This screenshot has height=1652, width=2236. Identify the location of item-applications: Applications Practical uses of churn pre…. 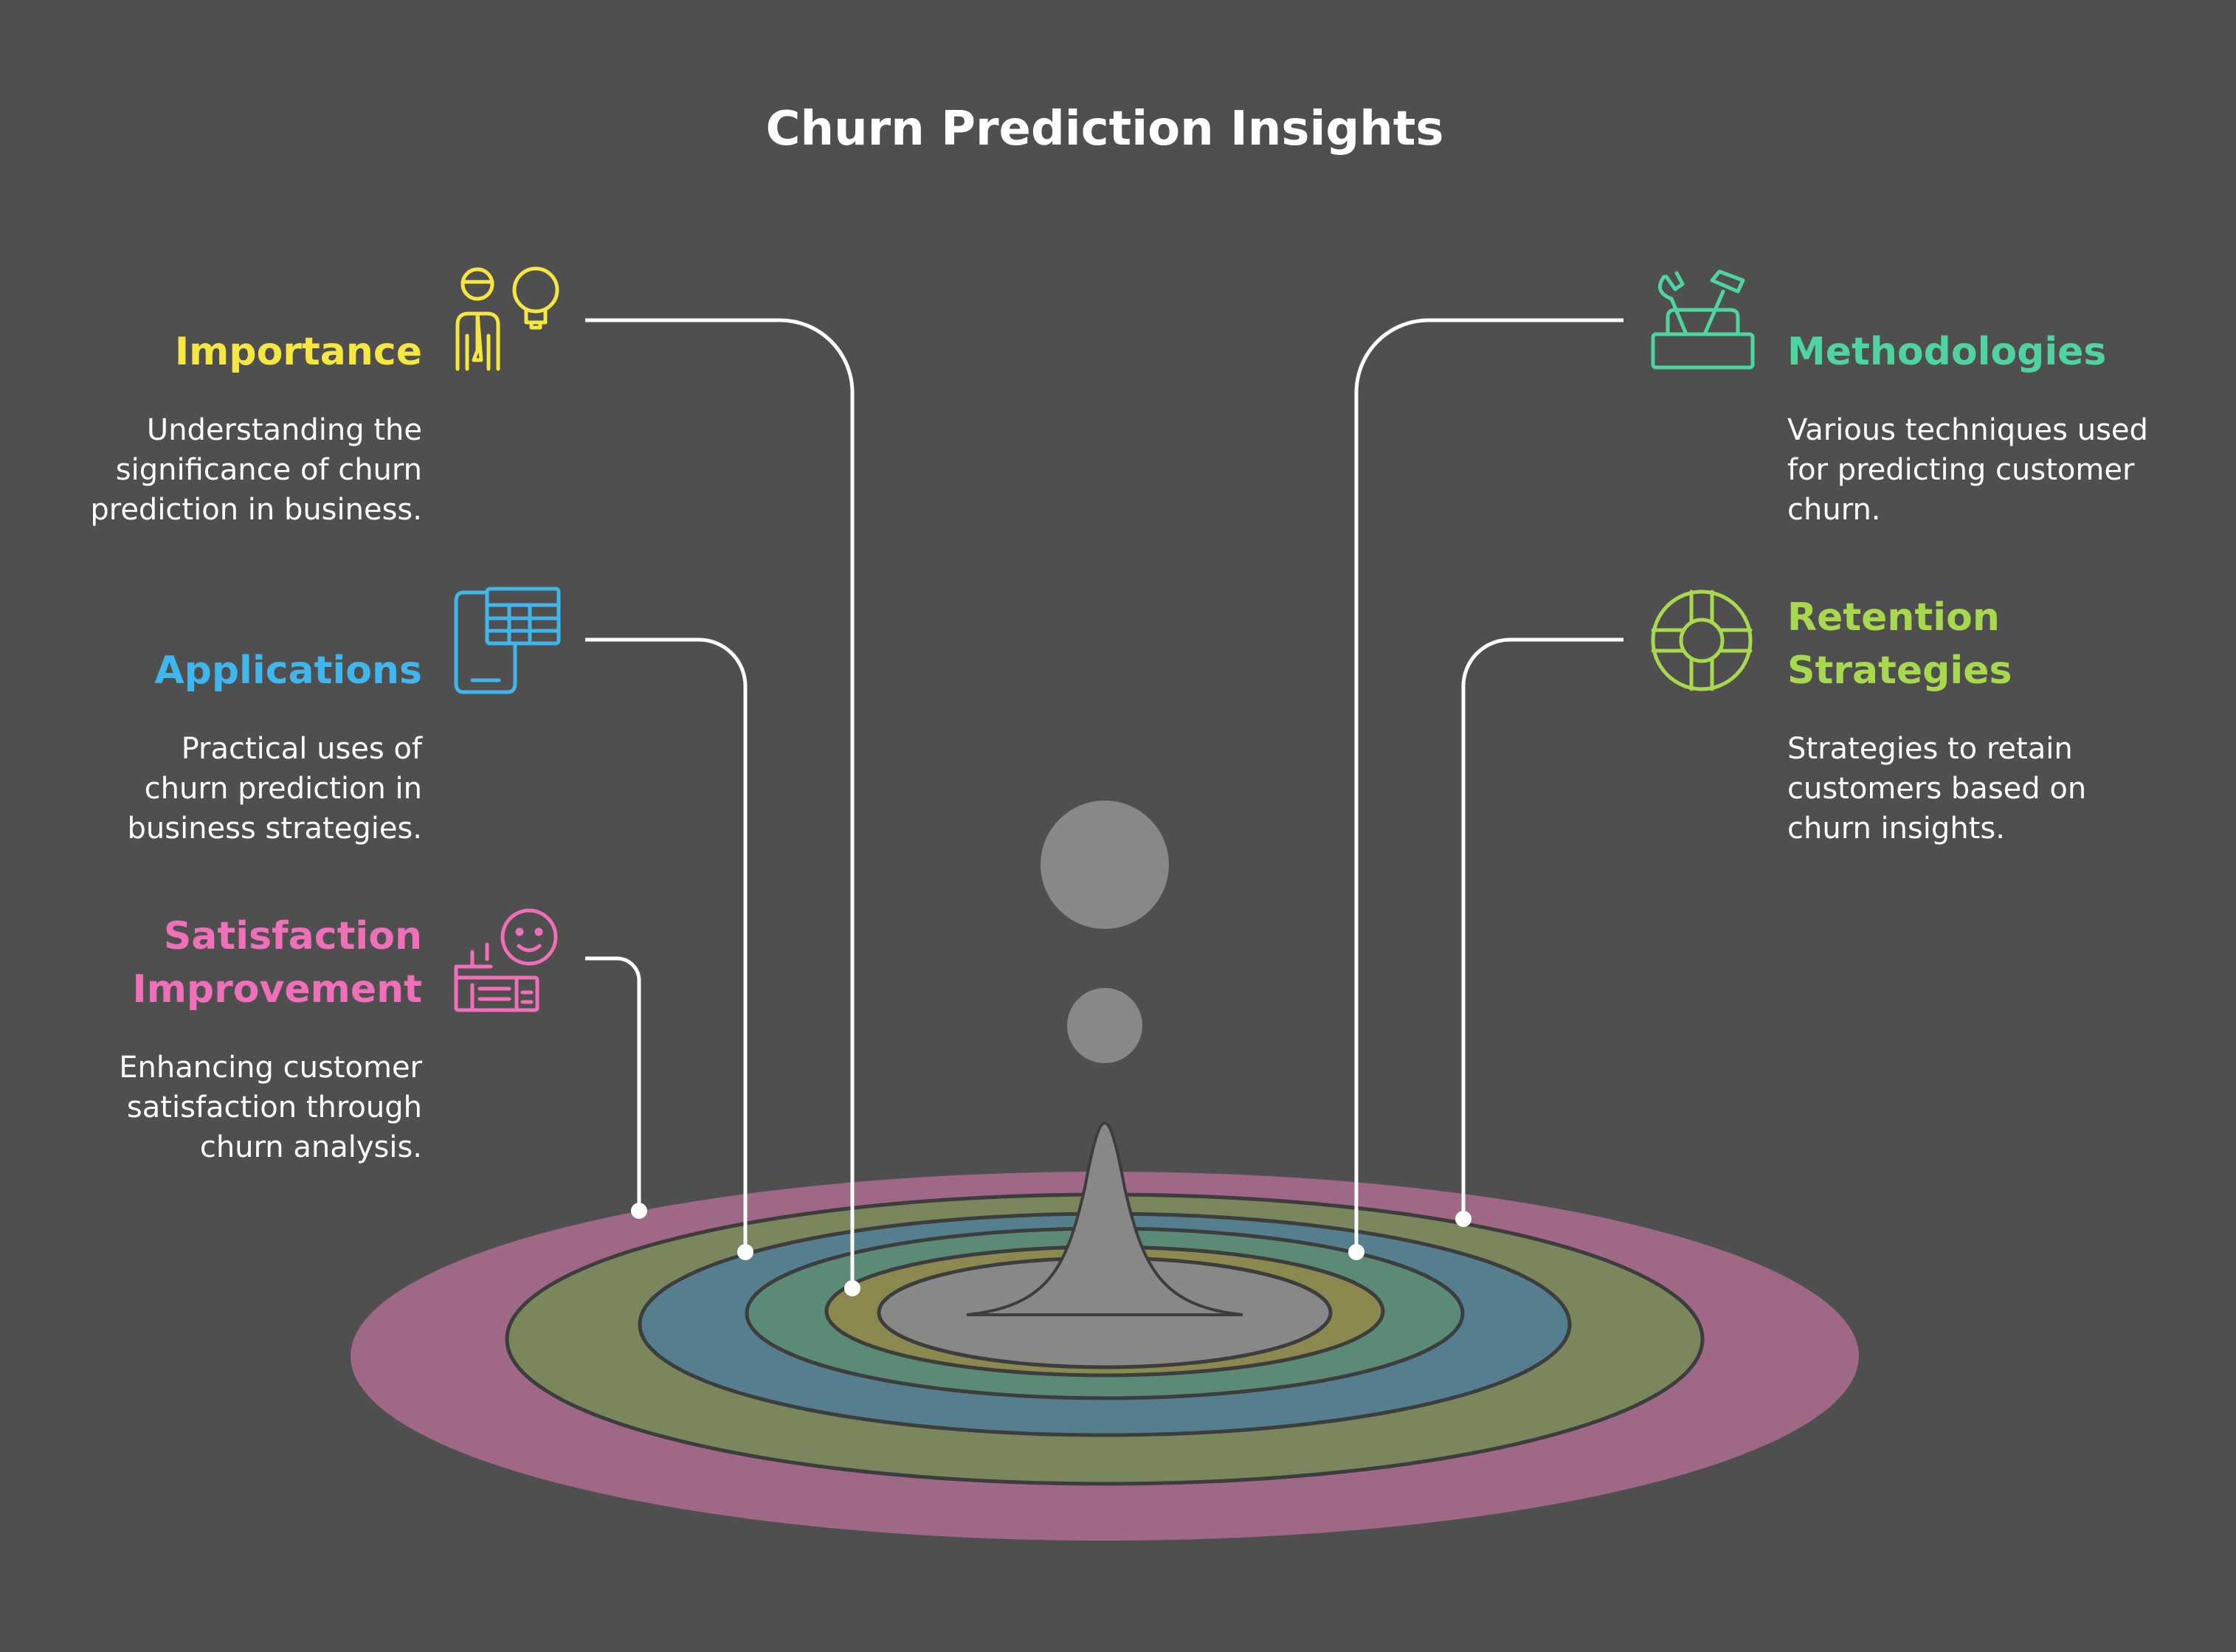
(276, 748).